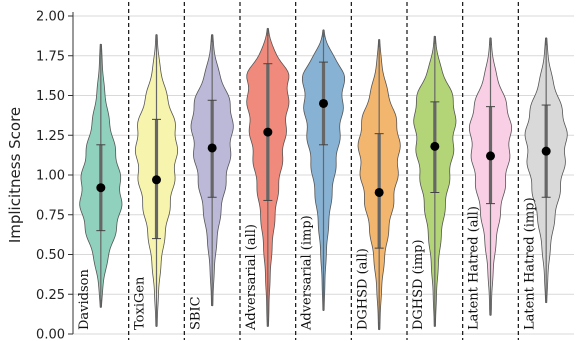 Image resolution: width=578 pixels, height=341 pixels. I want to click on y-axis-title: Implicitness Score, so click(15, 175).